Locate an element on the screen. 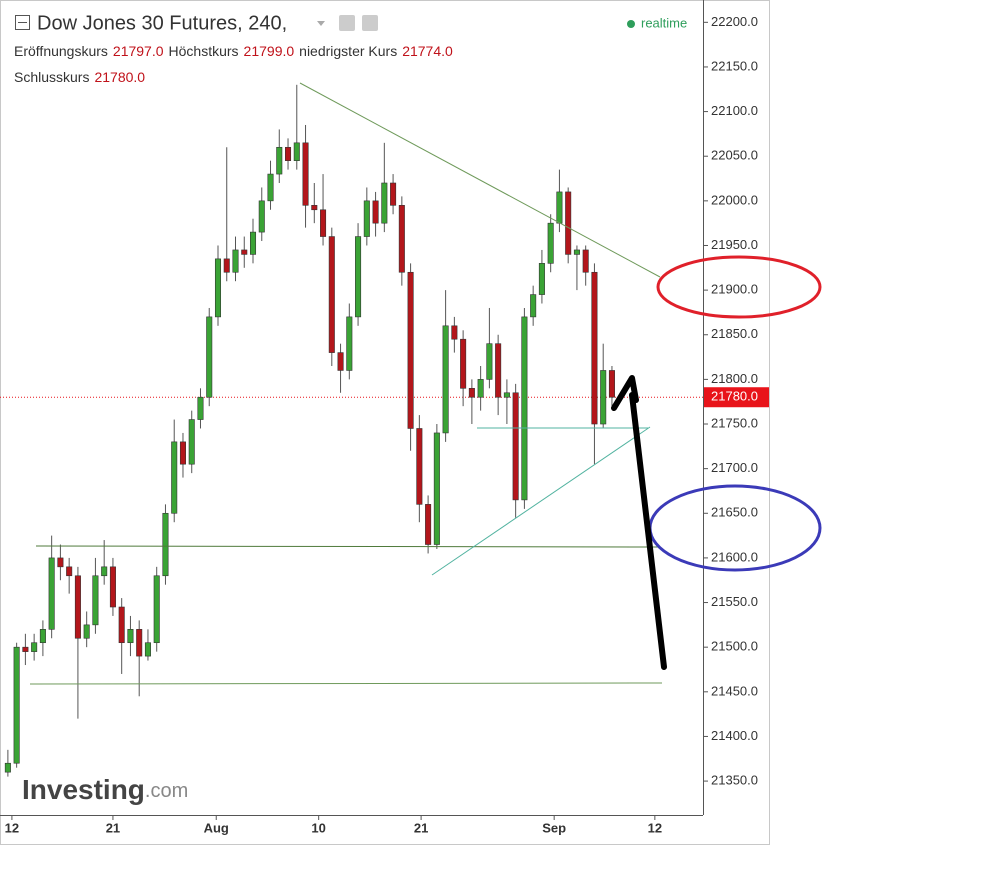 This screenshot has height=872, width=1001. y-tick-label: 21750.0 is located at coordinates (734, 422).